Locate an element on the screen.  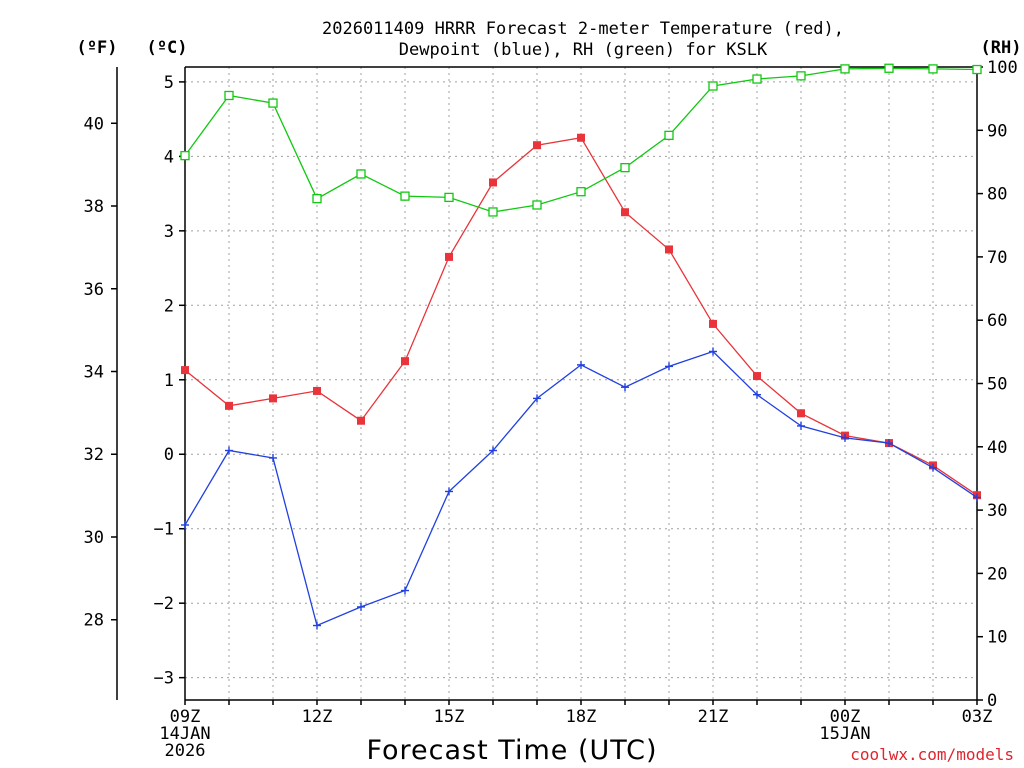
x-tick-label: 09Z is located at coordinates (185, 717).